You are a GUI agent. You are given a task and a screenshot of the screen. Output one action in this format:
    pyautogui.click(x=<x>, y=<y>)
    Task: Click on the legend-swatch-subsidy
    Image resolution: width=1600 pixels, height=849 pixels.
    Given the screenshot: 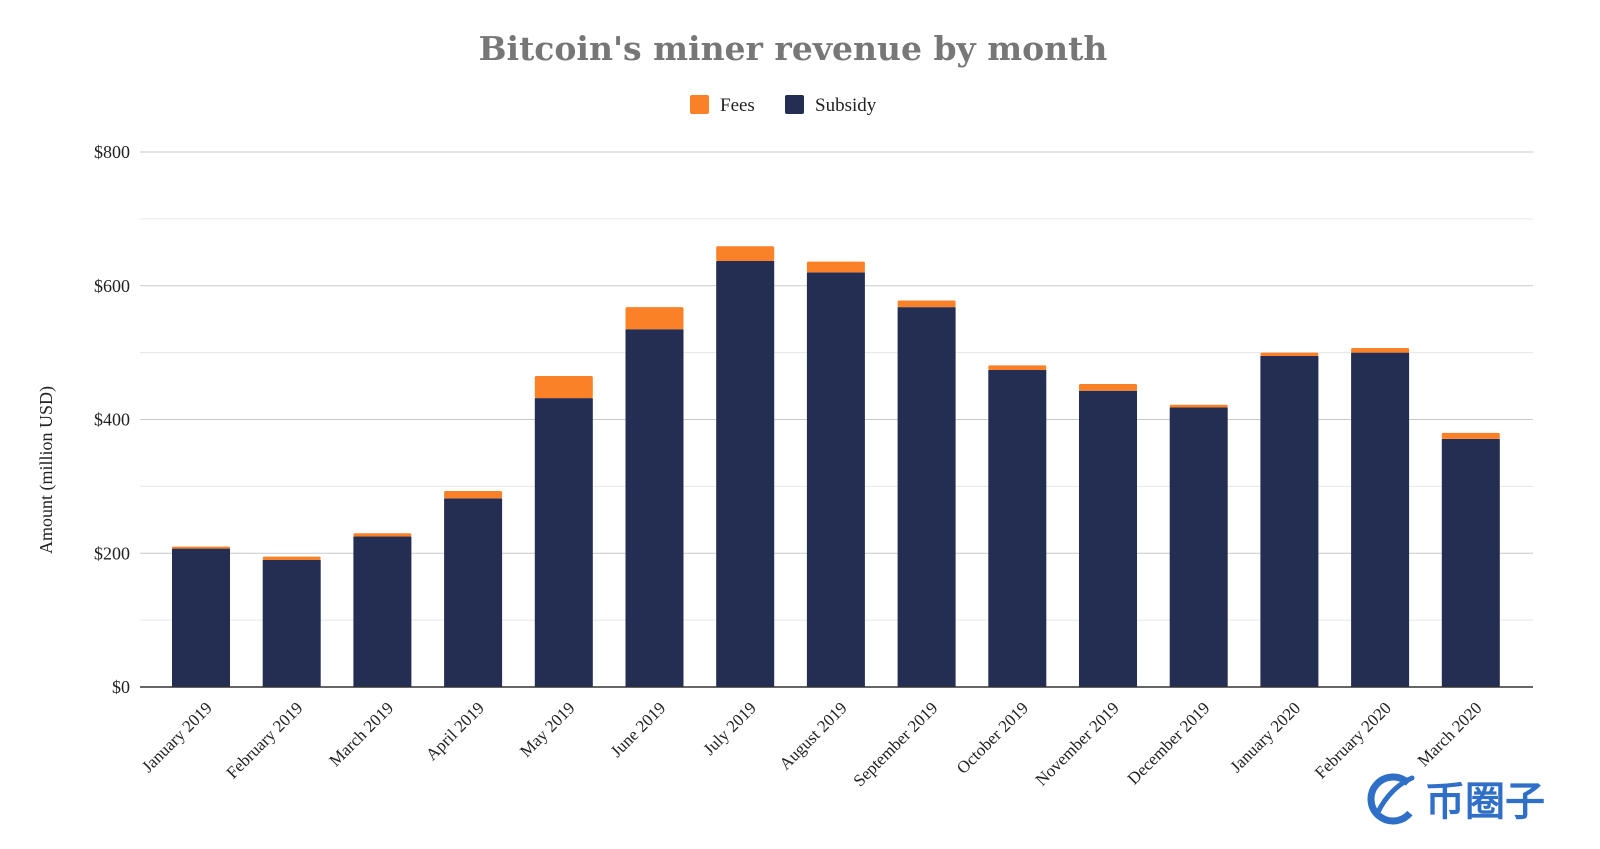 What is the action you would take?
    pyautogui.click(x=794, y=104)
    